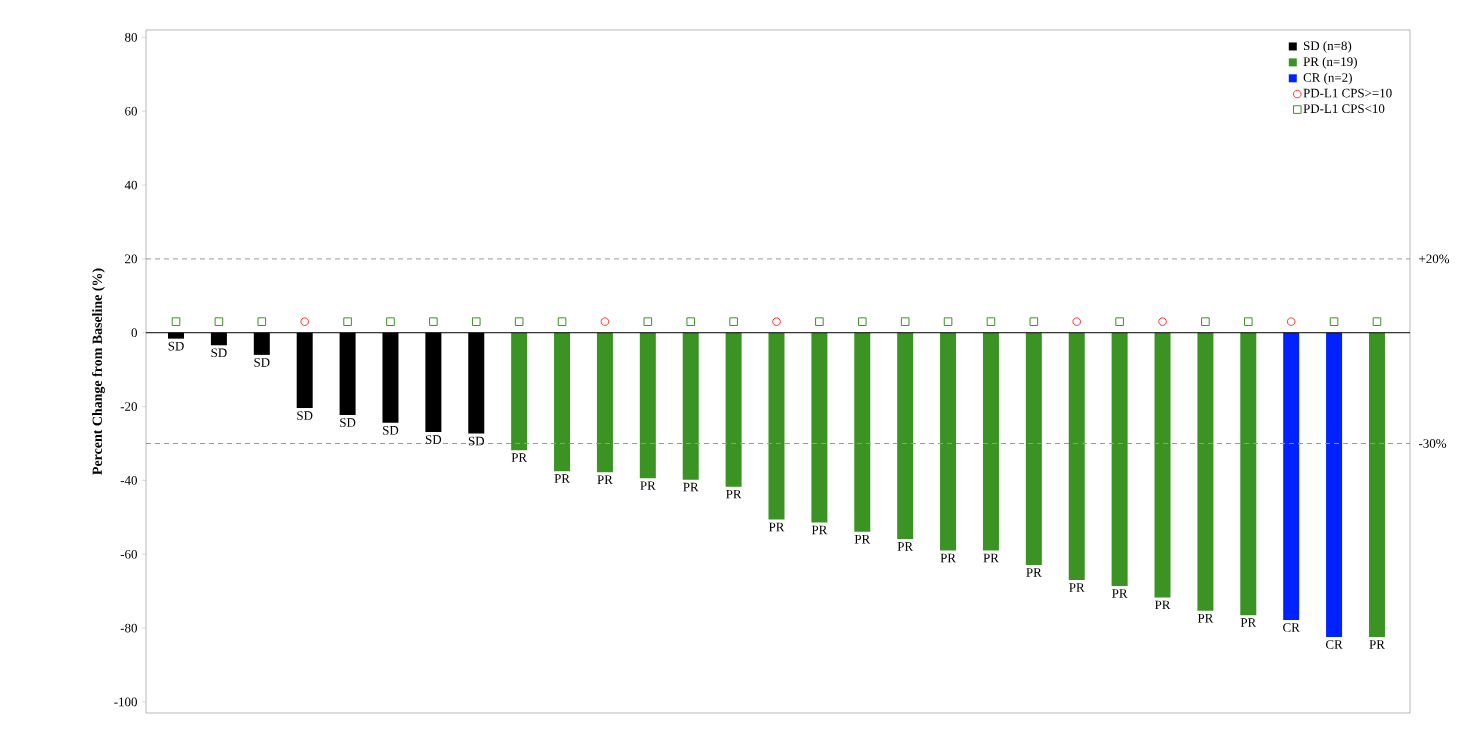 Image resolution: width=1471 pixels, height=735 pixels. What do you see at coordinates (128, 480) in the screenshot?
I see `y-tick-label: -40` at bounding box center [128, 480].